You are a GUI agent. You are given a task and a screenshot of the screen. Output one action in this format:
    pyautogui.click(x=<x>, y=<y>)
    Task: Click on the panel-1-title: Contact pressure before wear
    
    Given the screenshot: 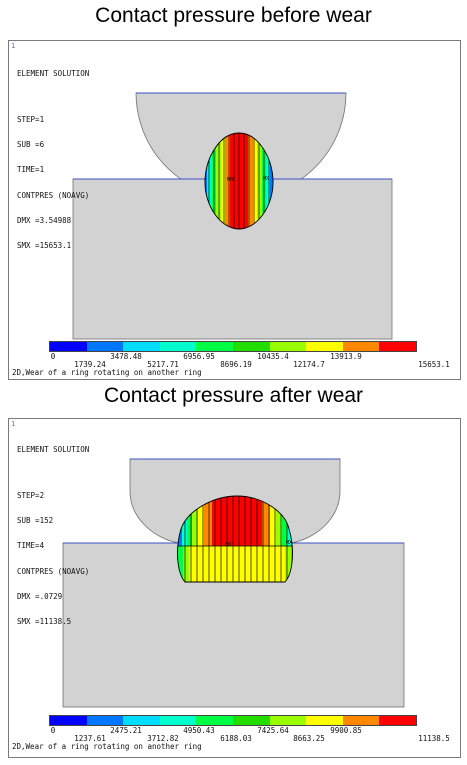 What is the action you would take?
    pyautogui.click(x=233, y=15)
    